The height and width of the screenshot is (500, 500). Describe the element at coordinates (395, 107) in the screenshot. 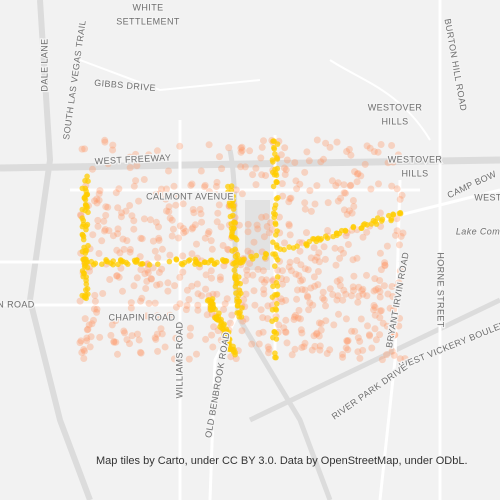

I see `street-label: WESTOVER` at that location.